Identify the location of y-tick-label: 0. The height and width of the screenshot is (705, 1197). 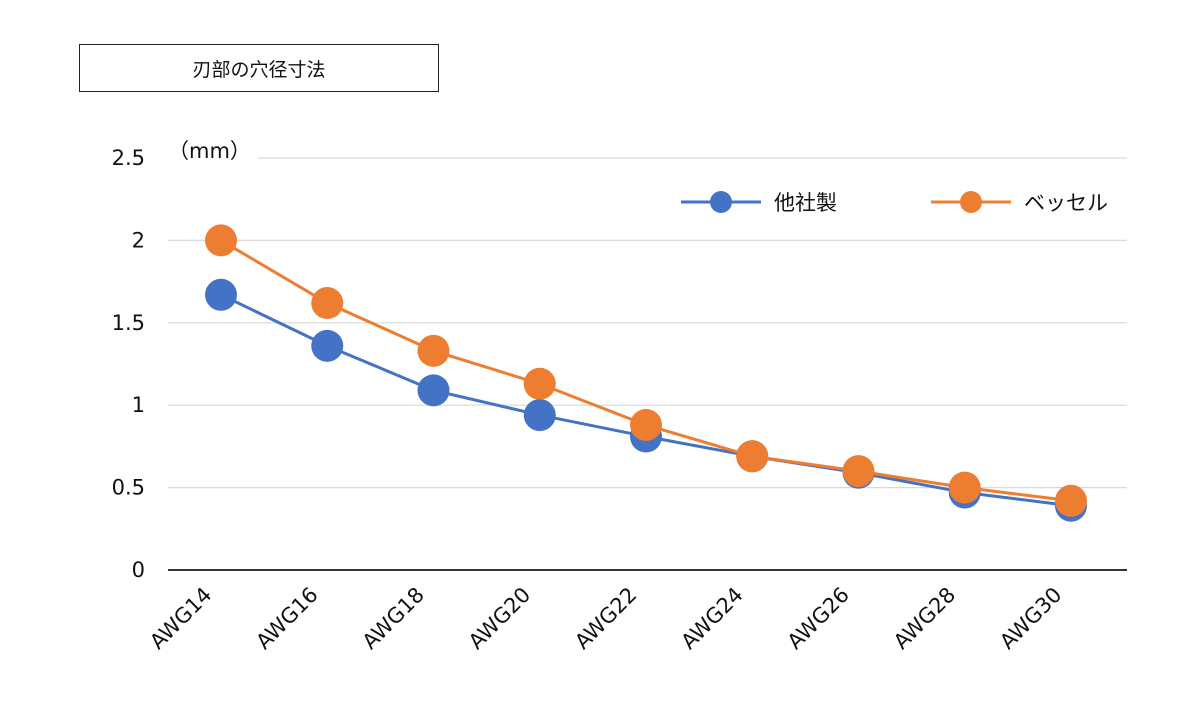
(138, 570).